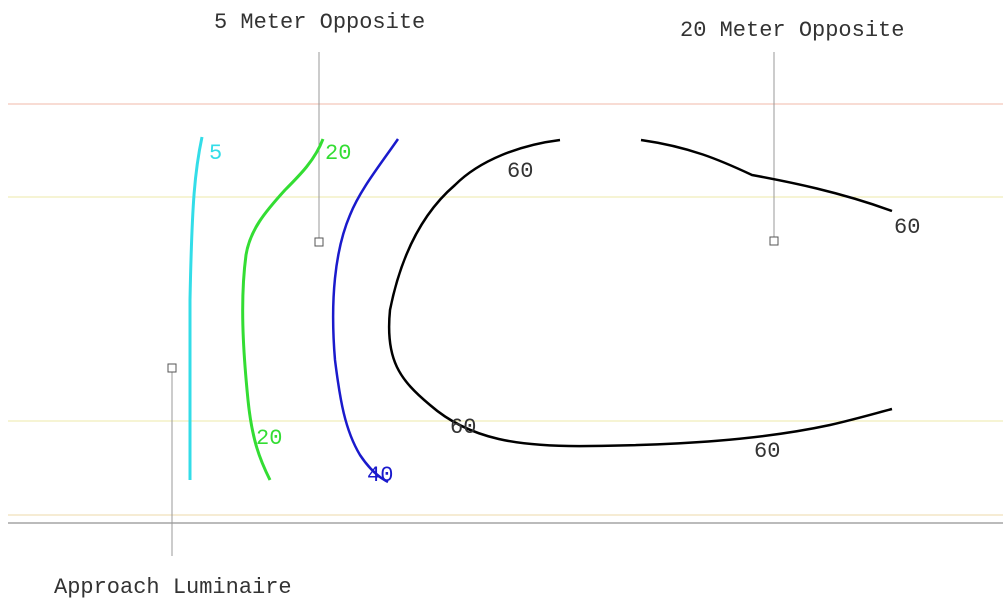  What do you see at coordinates (319, 22) in the screenshot?
I see `luminaire-label: 5 Meter Opposite` at bounding box center [319, 22].